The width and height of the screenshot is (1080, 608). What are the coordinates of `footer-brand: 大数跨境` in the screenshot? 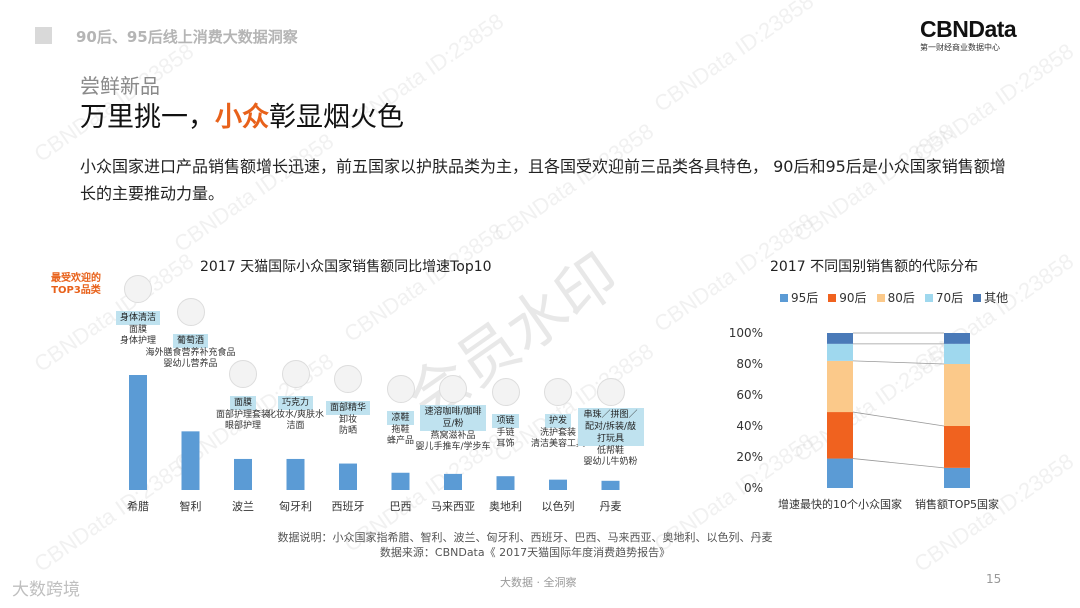 It's located at (46, 590).